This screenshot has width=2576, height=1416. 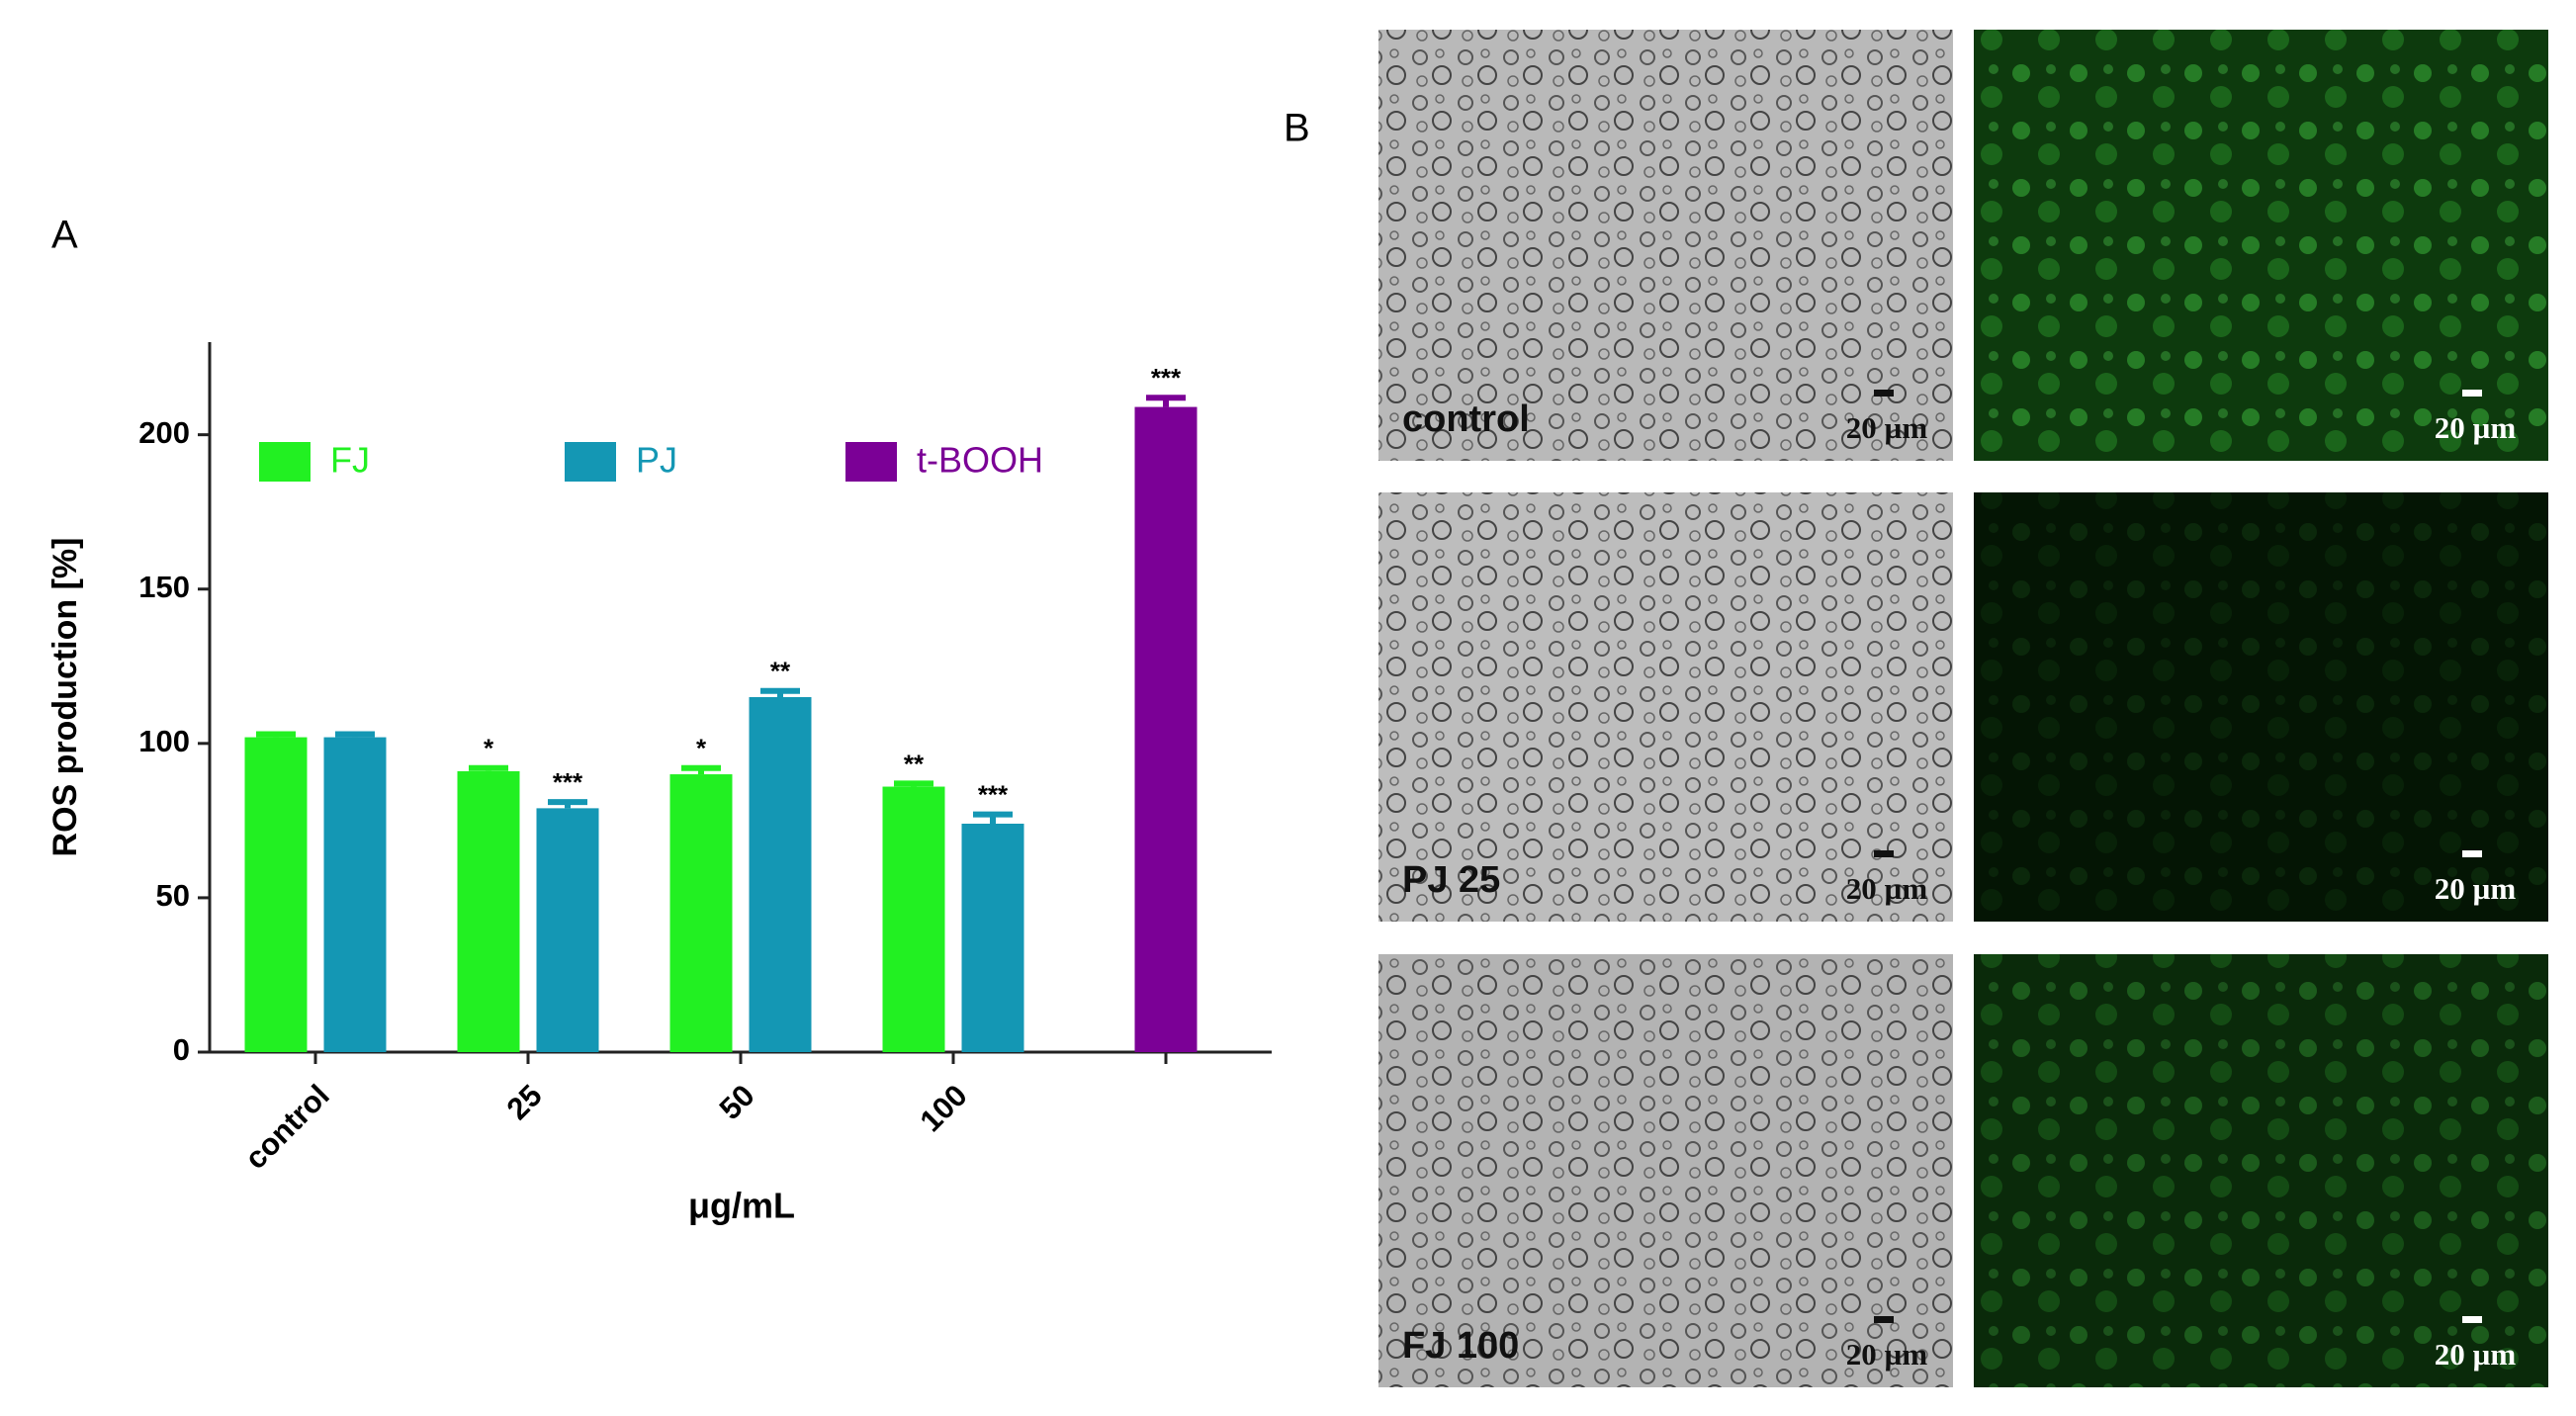 What do you see at coordinates (737, 1102) in the screenshot?
I see `x-tick-label: 50` at bounding box center [737, 1102].